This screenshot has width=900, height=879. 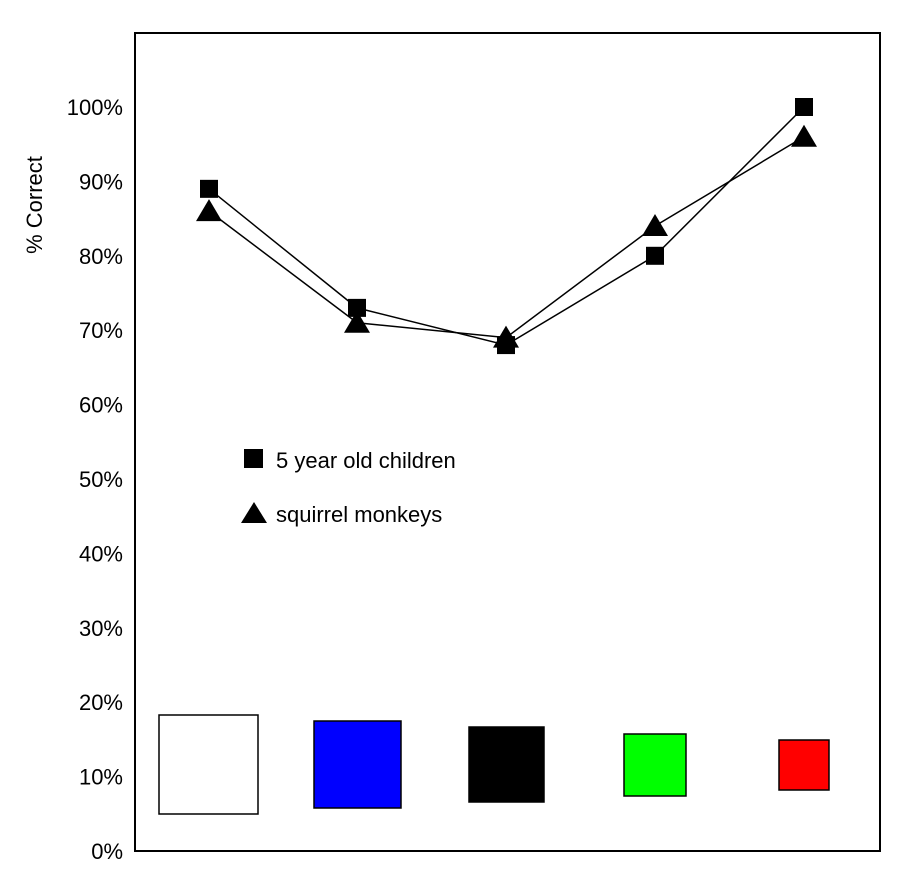 What do you see at coordinates (101, 479) in the screenshot?
I see `y-tick-label: 50%` at bounding box center [101, 479].